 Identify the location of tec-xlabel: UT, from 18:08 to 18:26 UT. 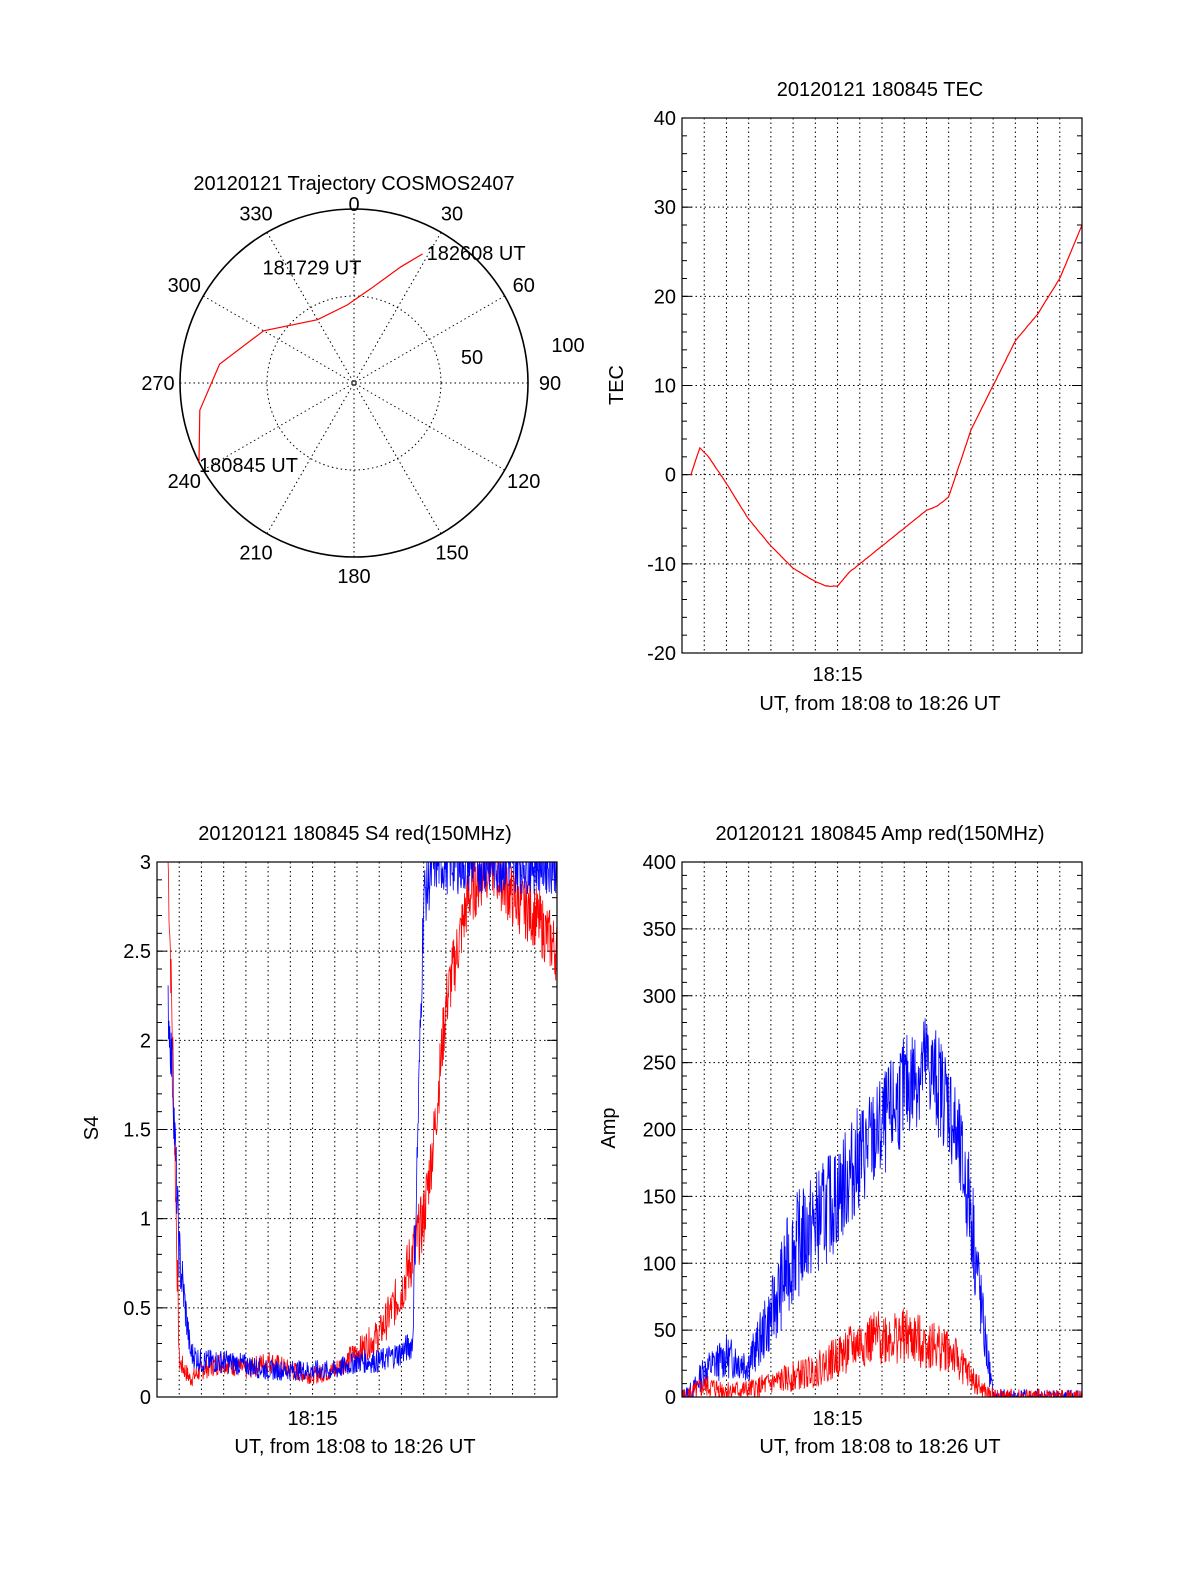
(879, 704).